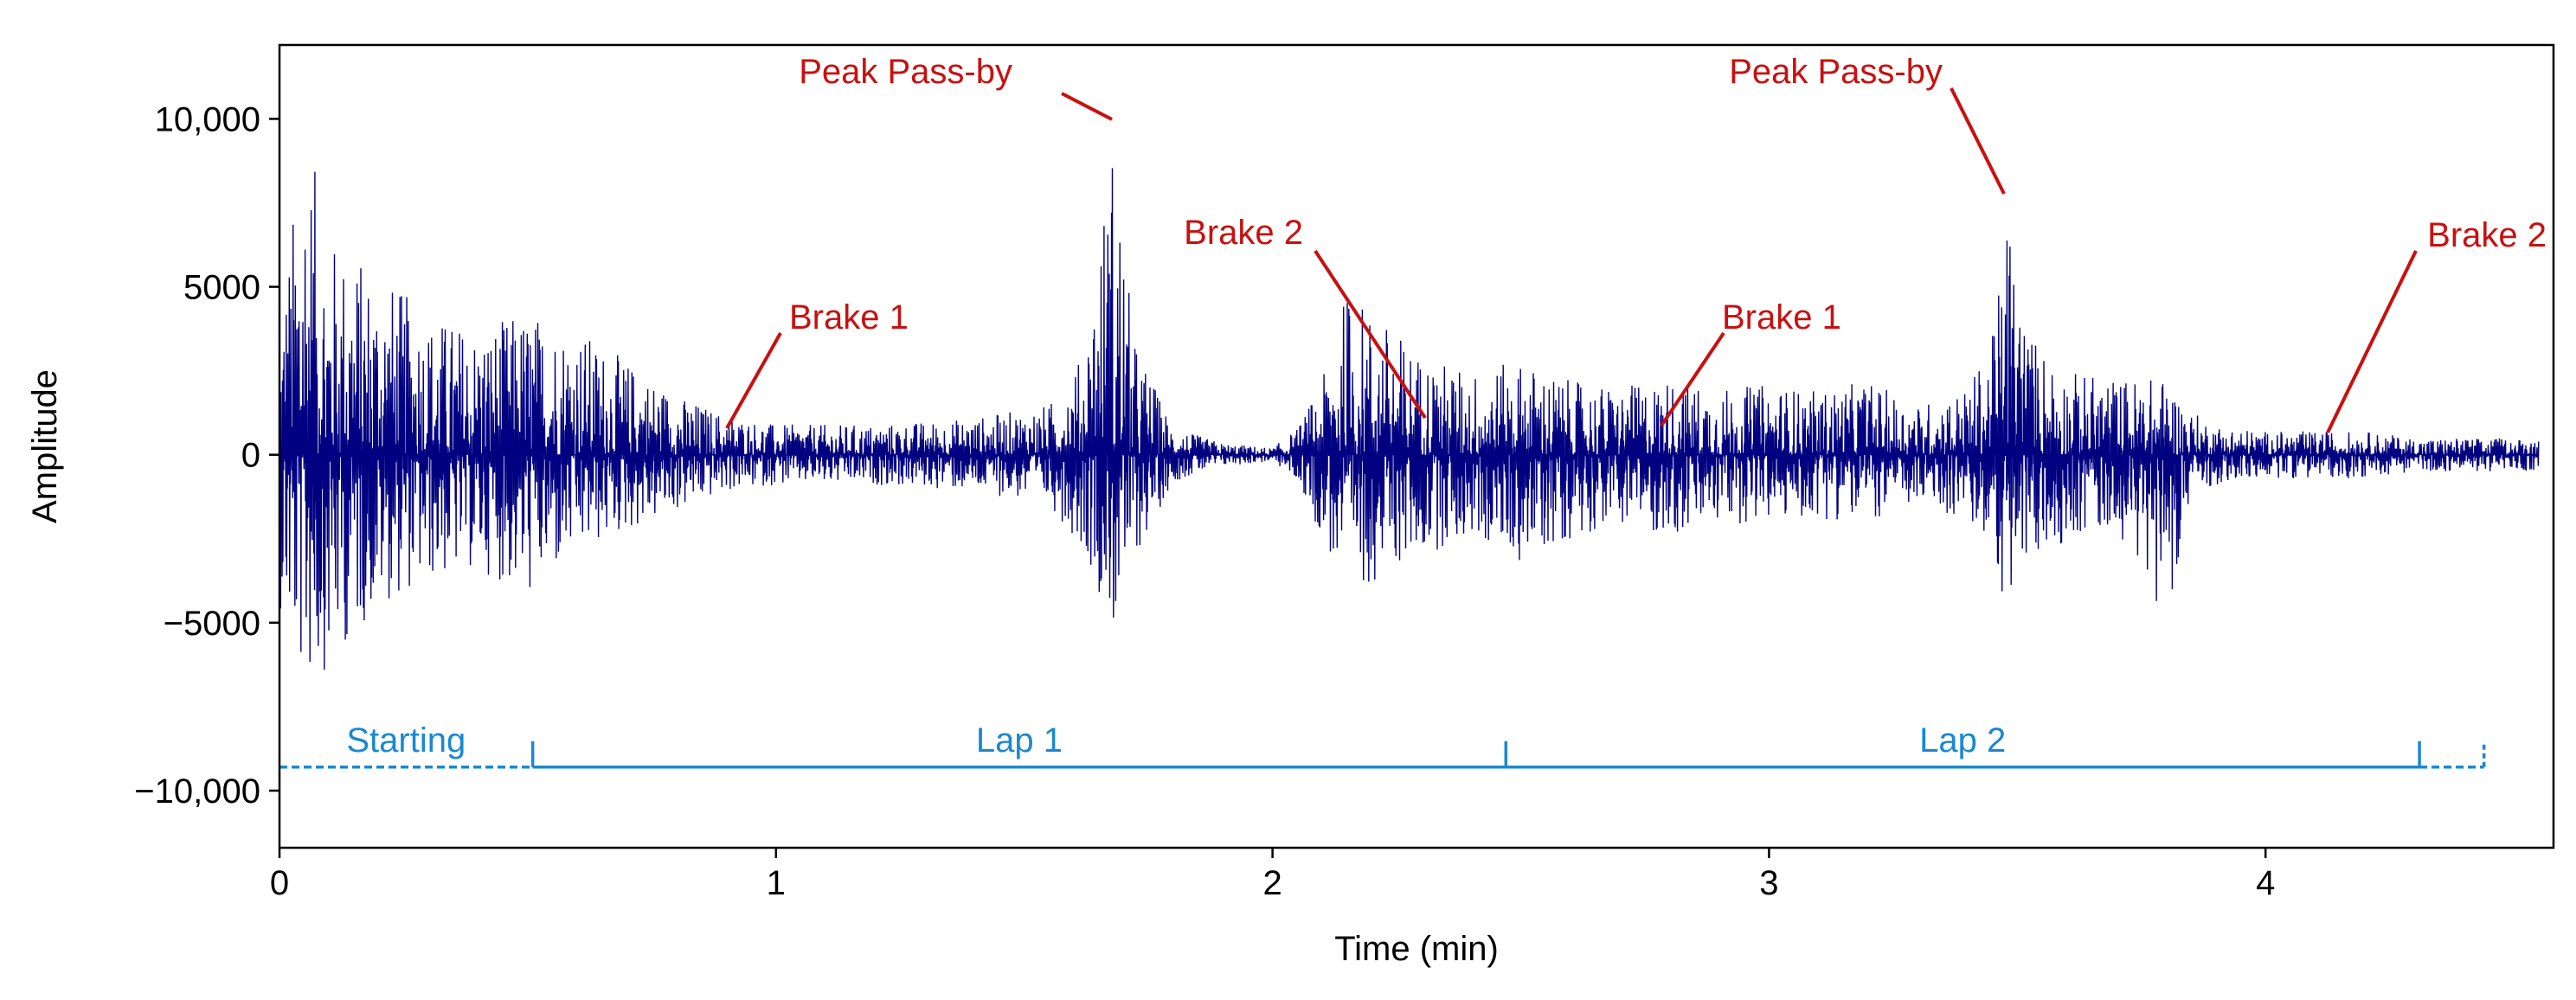  What do you see at coordinates (1769, 883) in the screenshot?
I see `x-tick-label: 3` at bounding box center [1769, 883].